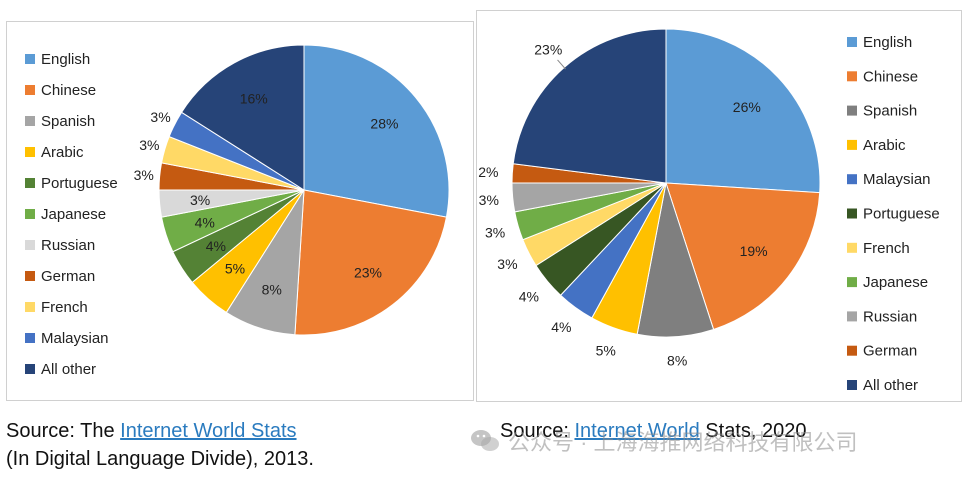 The height and width of the screenshot is (479, 969). Describe the element at coordinates (384, 123) in the screenshot. I see `data-label-english: 28%` at that location.